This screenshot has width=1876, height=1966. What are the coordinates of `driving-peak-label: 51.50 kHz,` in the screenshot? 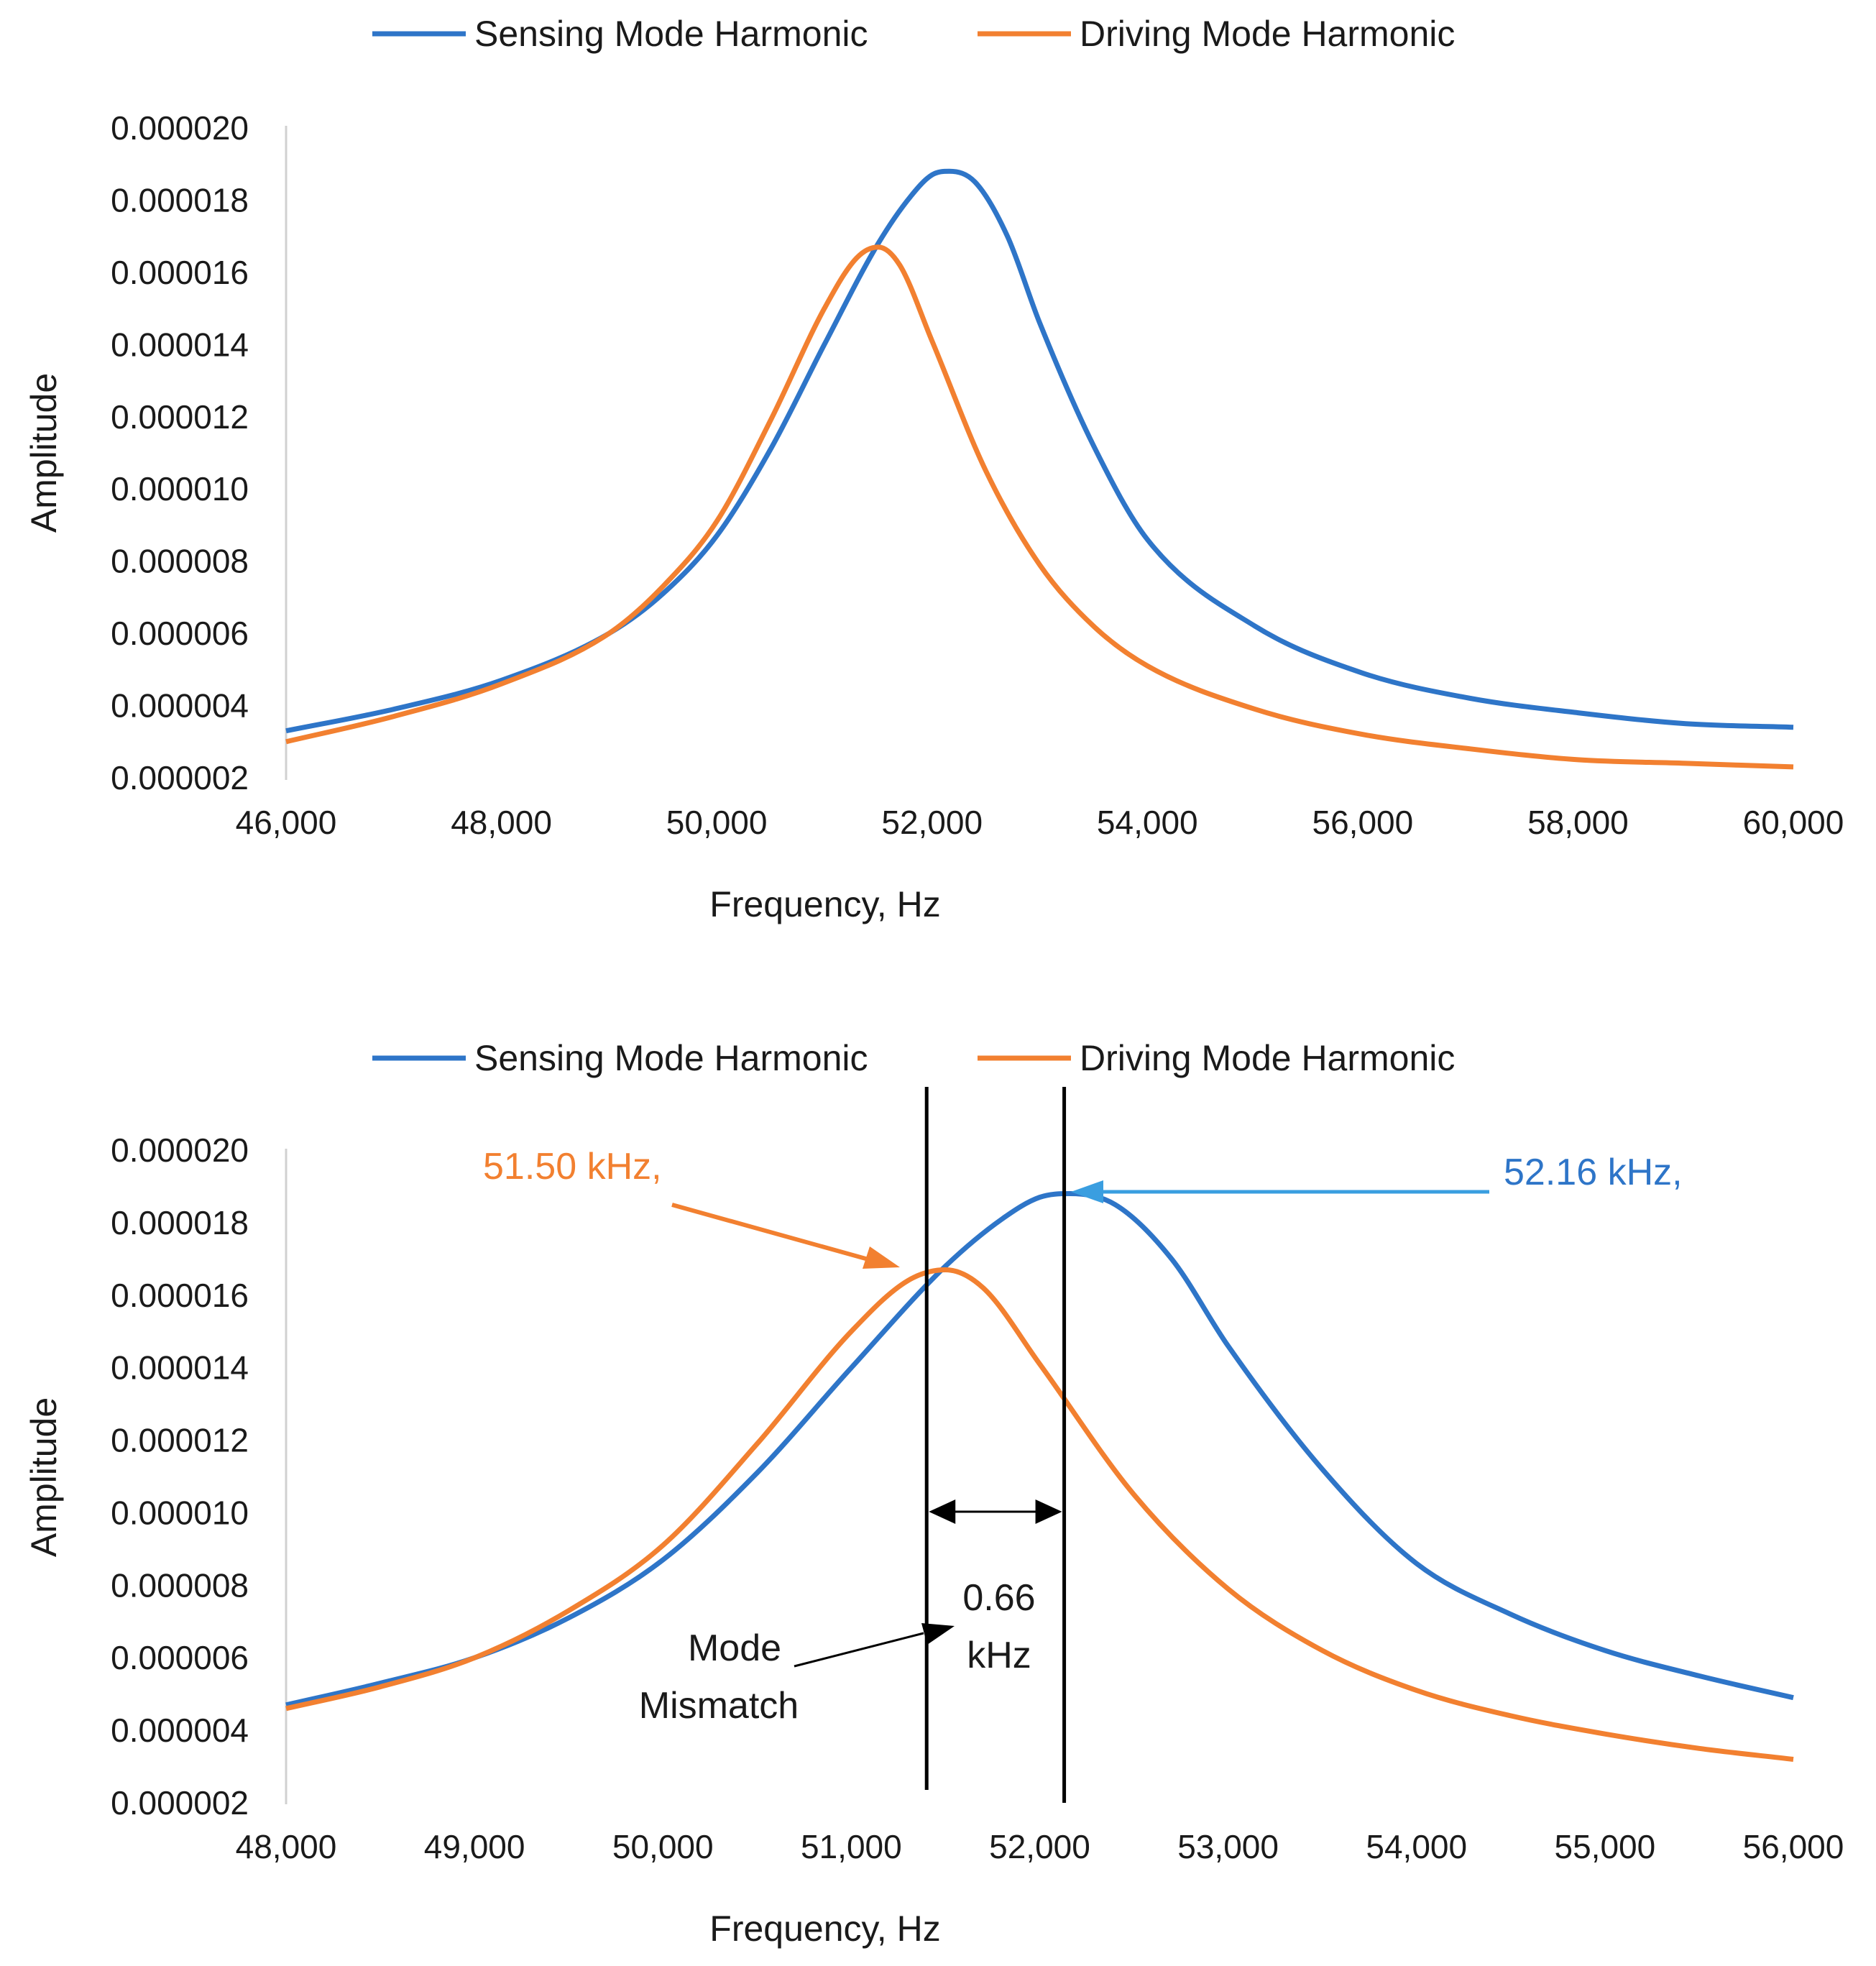 It's located at (572, 1167).